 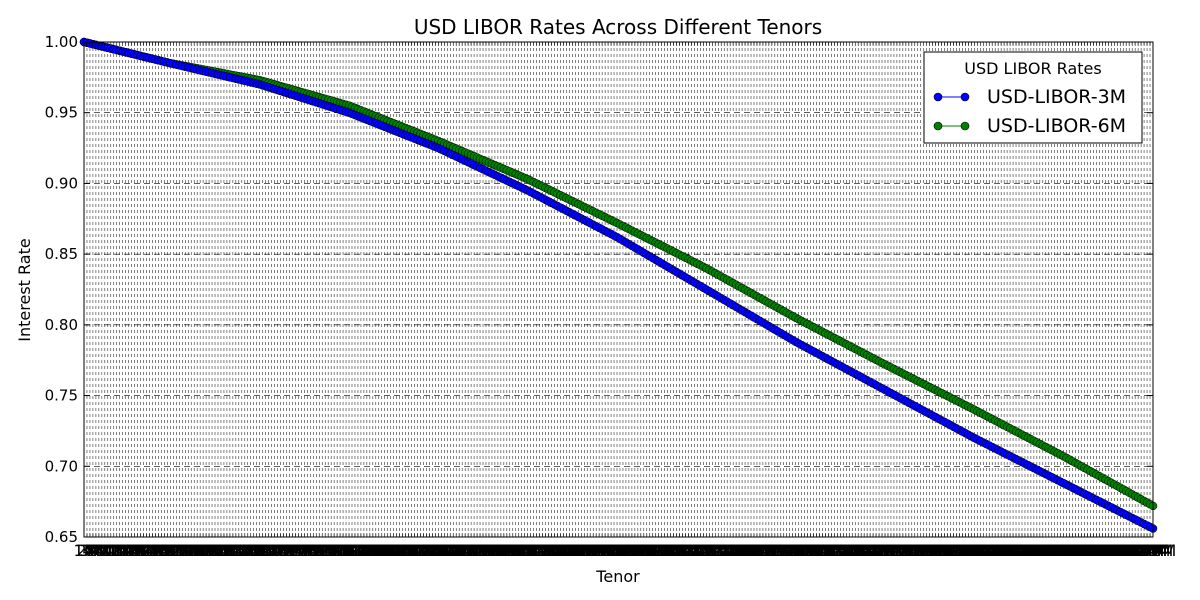 What do you see at coordinates (163, 550) in the screenshot?
I see `x-tick-label: 27M` at bounding box center [163, 550].